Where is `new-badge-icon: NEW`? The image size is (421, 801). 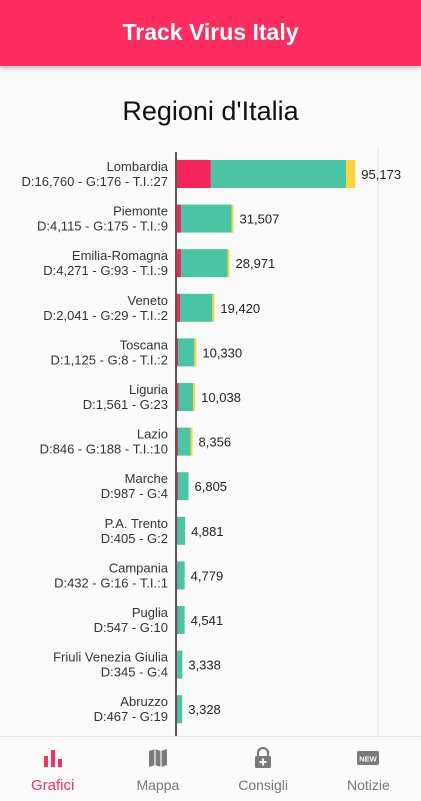
new-badge-icon: NEW is located at coordinates (368, 758).